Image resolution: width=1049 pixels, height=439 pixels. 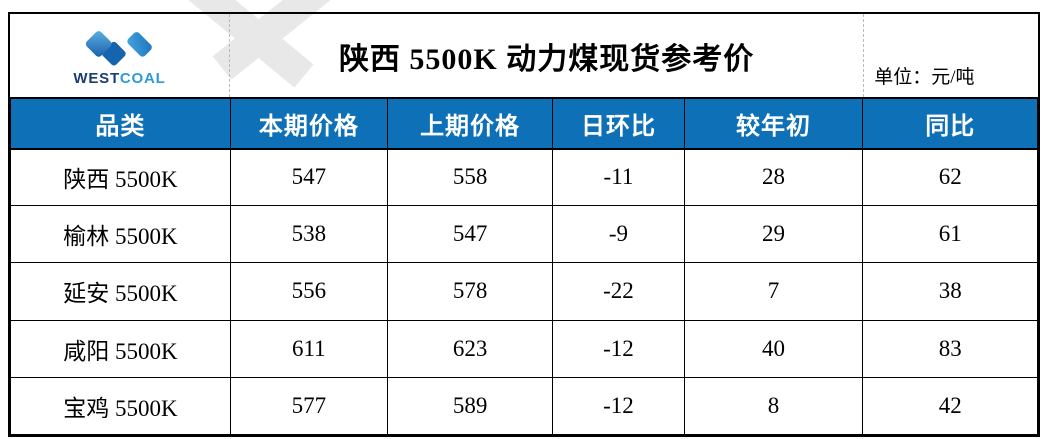 I want to click on cell-previous-price: 623, so click(x=470, y=348).